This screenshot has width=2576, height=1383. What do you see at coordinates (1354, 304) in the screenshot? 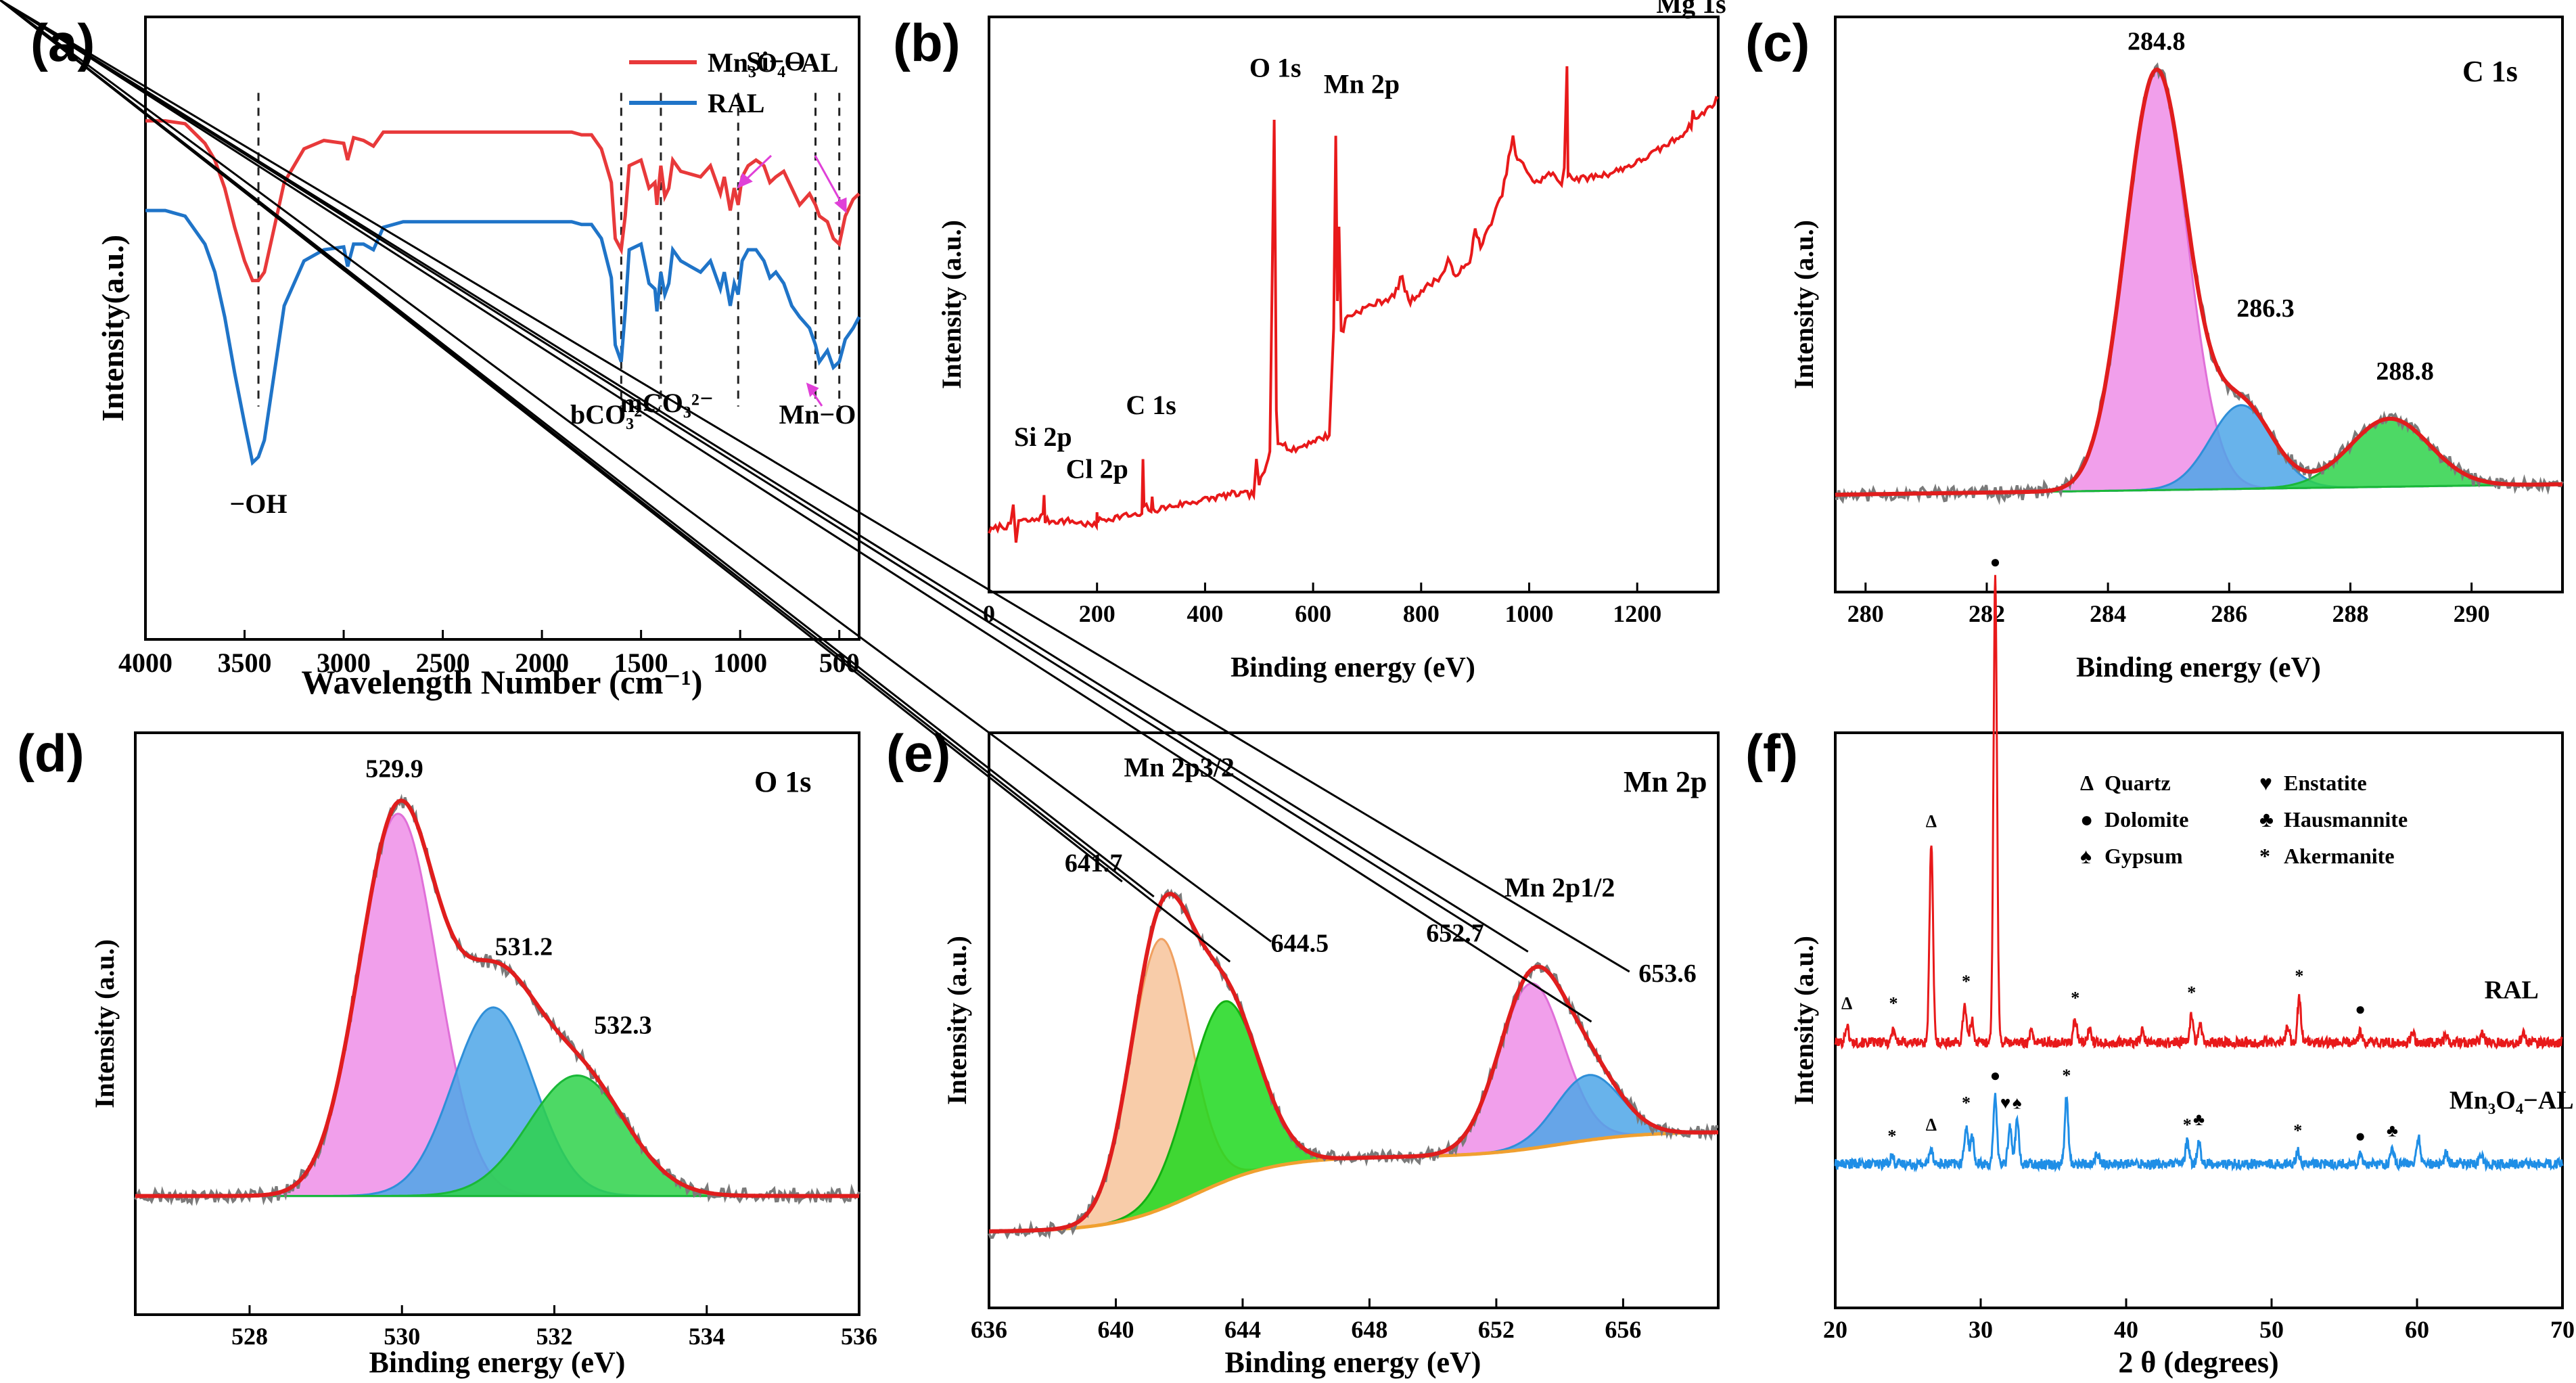
I see `panel-b-frame` at bounding box center [1354, 304].